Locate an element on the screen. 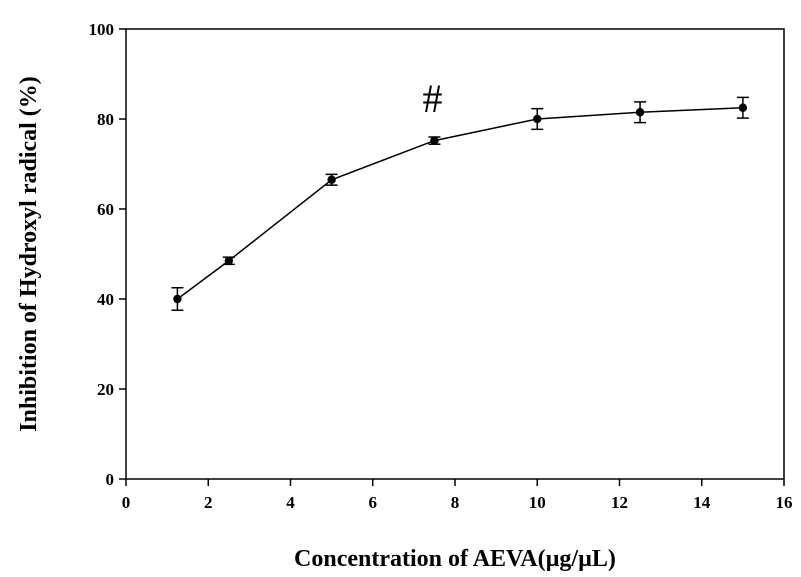 This screenshot has height=577, width=801. x-tick-label: 2 is located at coordinates (208, 502).